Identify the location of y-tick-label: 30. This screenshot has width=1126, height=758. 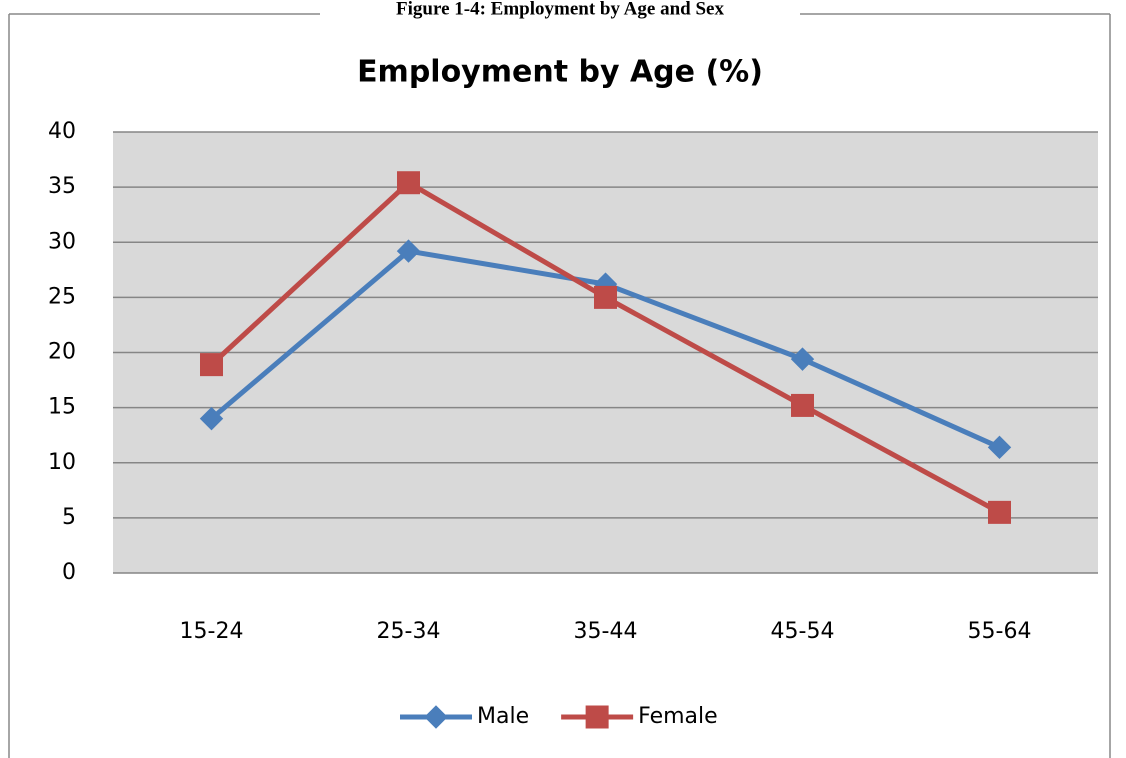
(62, 241).